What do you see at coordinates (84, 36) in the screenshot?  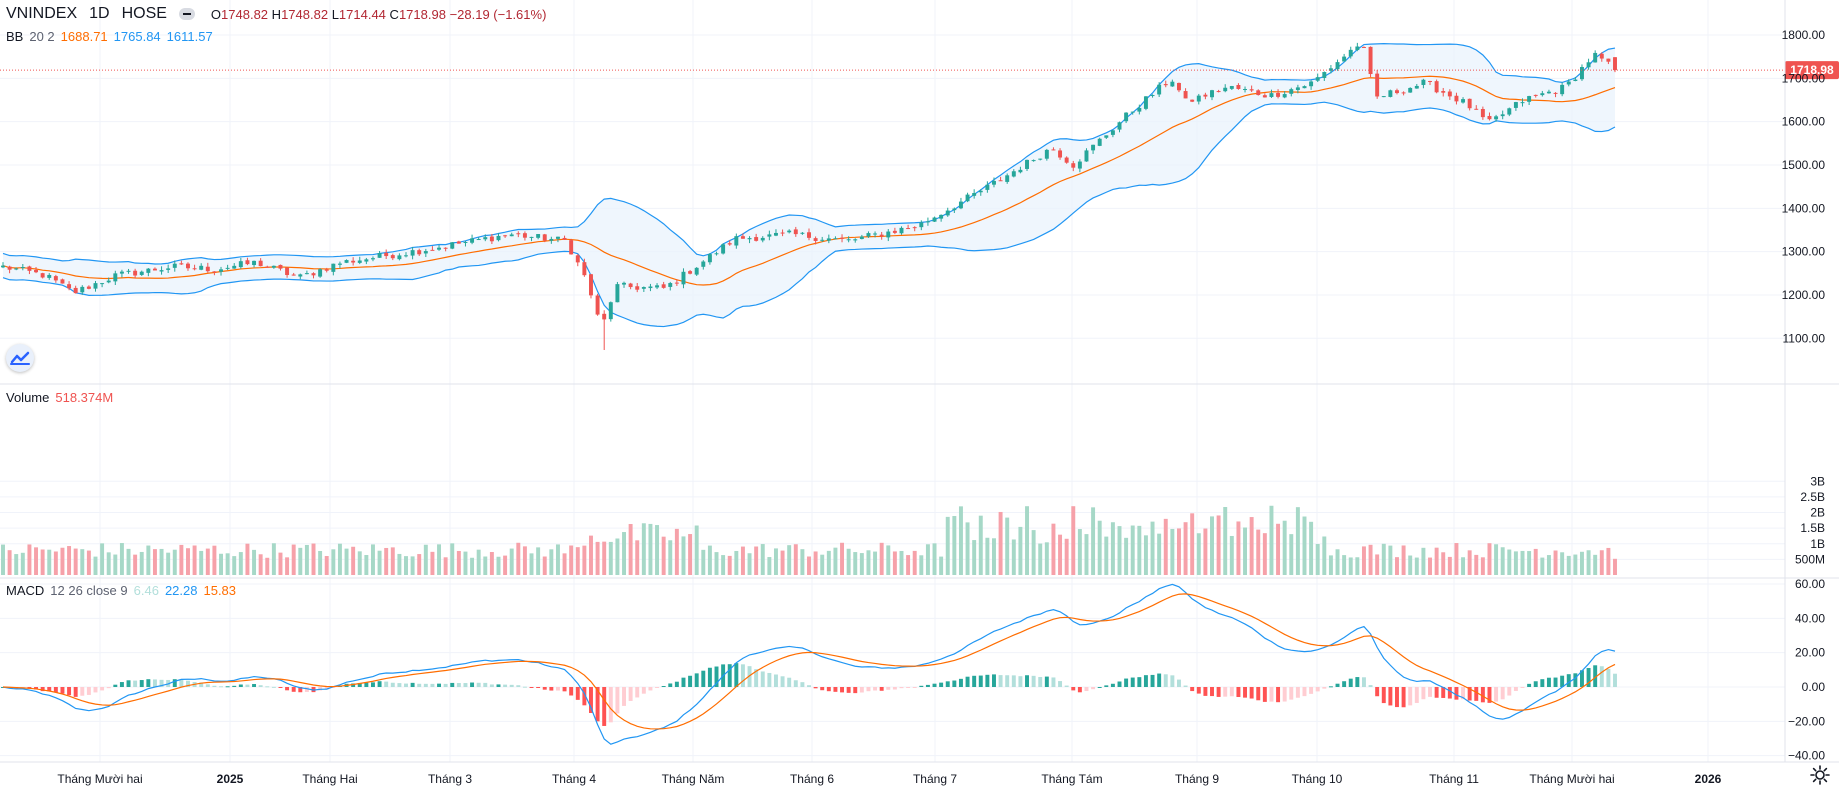 I see `bb-basis-value: 1688.71` at bounding box center [84, 36].